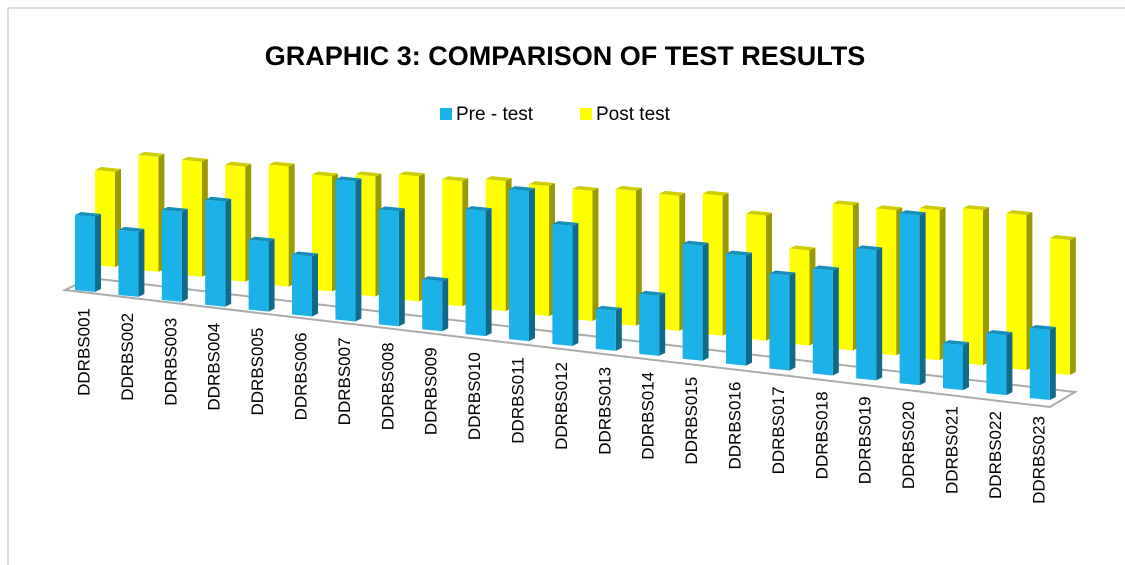 The height and width of the screenshot is (565, 1125). Describe the element at coordinates (300, 377) in the screenshot. I see `x-tick-label: DDRBS006` at that location.